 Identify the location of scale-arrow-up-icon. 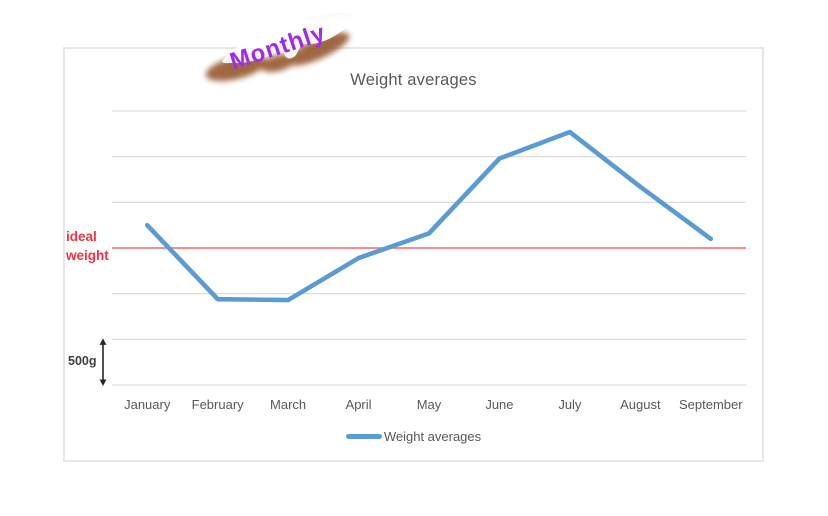
(103, 341).